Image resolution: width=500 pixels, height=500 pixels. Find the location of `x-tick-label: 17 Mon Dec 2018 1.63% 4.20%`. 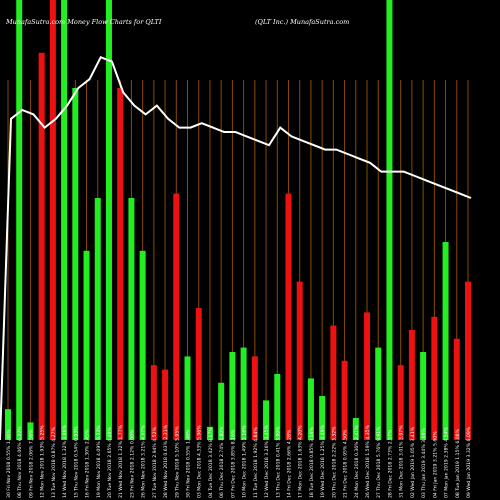

x-tick-label: 17 Mon Dec 2018 1.63% 4.20% is located at coordinates (301, 461).